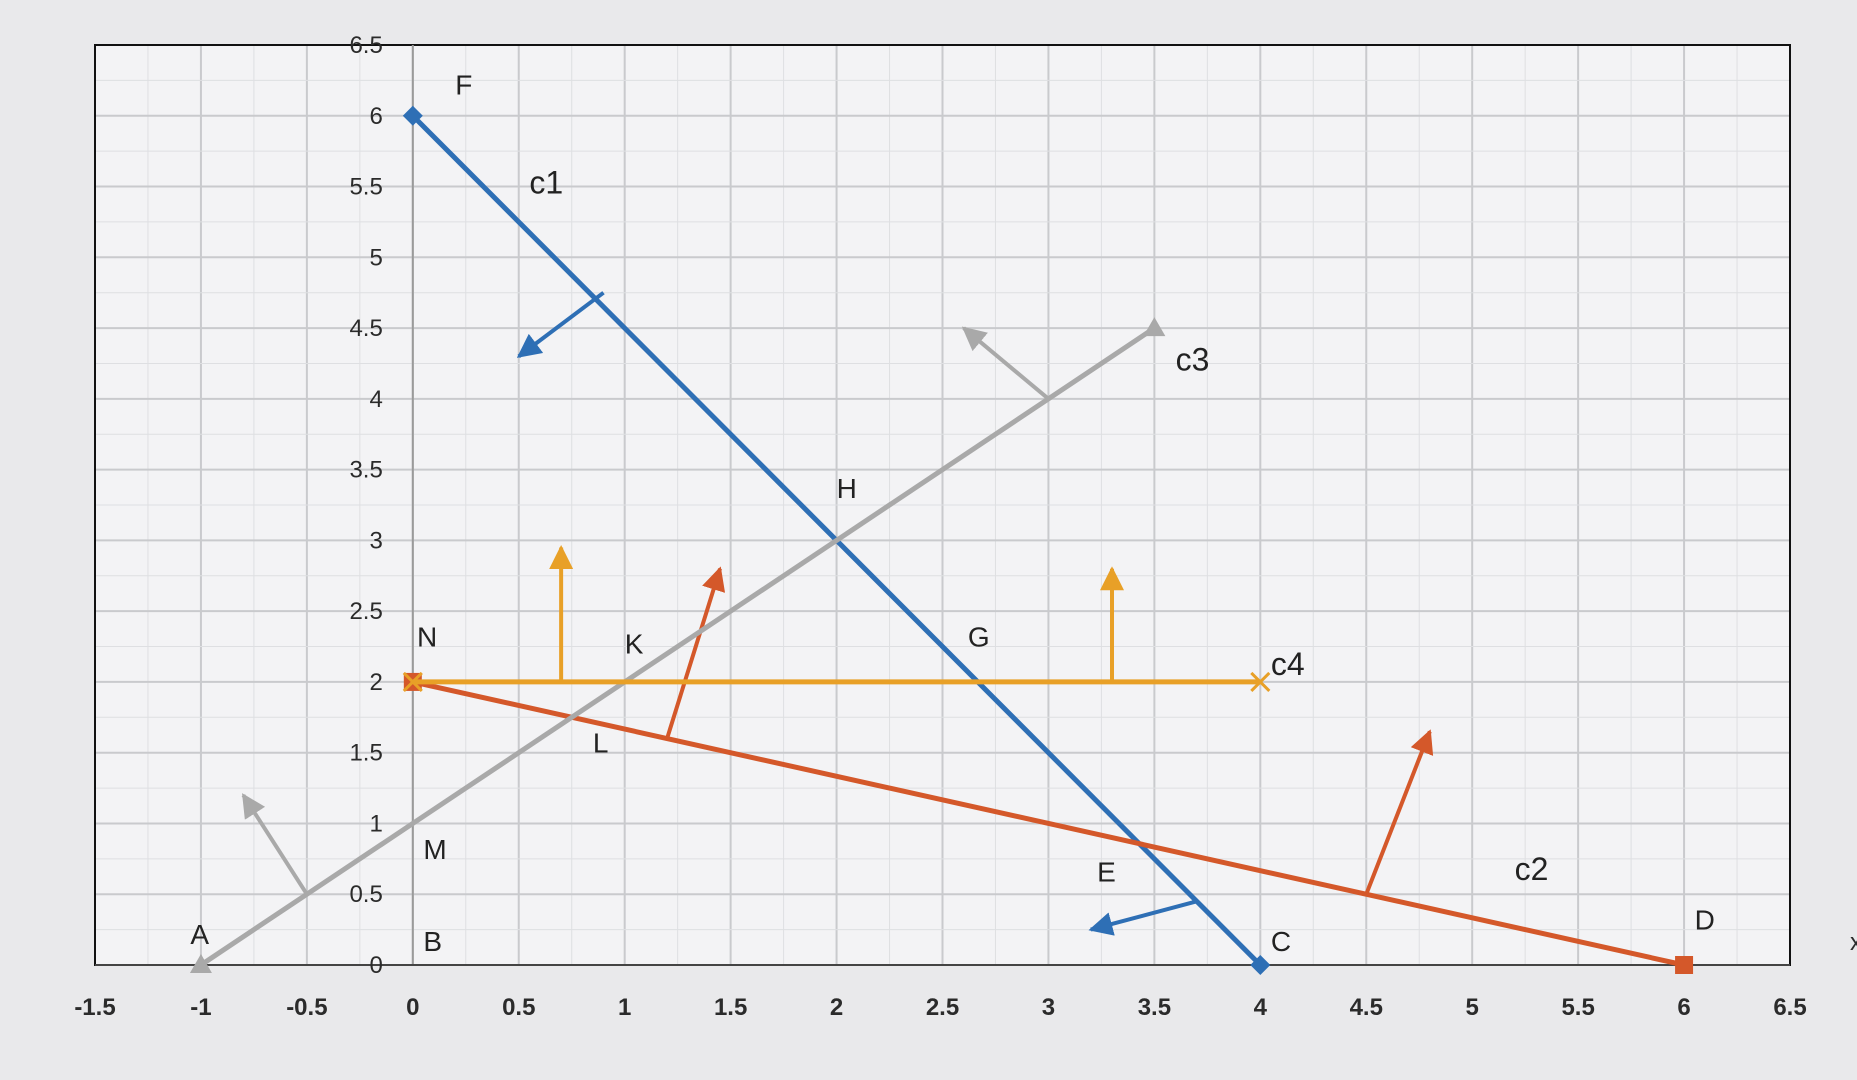 The width and height of the screenshot is (1857, 1080). Describe the element at coordinates (375, 116) in the screenshot. I see `y-tick-label: 6` at that location.